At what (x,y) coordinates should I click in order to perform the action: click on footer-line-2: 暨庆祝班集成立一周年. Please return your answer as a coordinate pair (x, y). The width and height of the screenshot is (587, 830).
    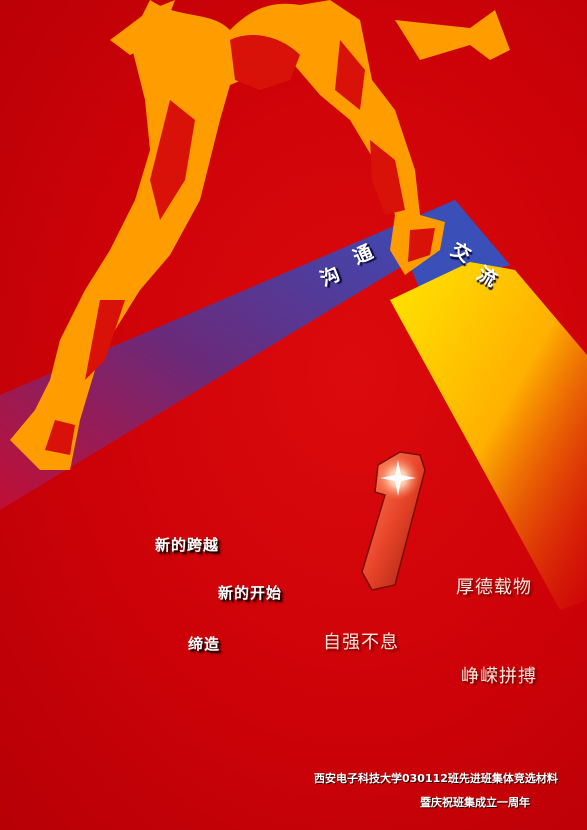
    Looking at the image, I should click on (475, 802).